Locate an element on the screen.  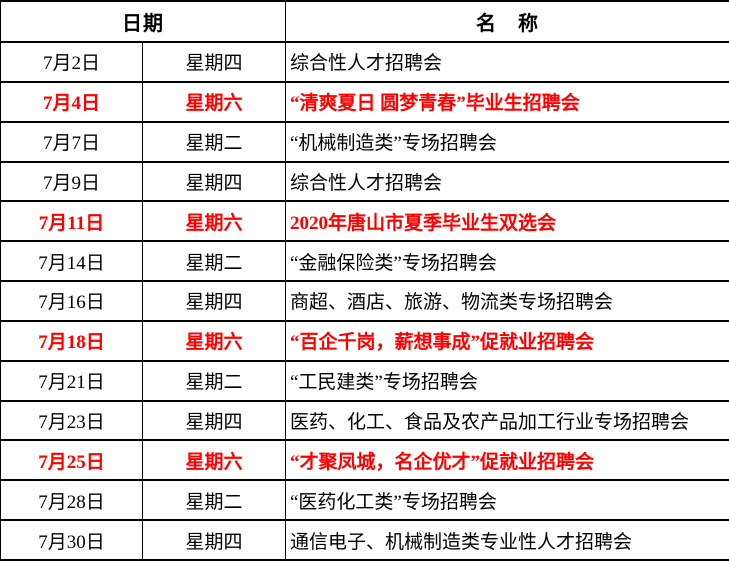
date-cell: 7月21日 is located at coordinates (71, 380).